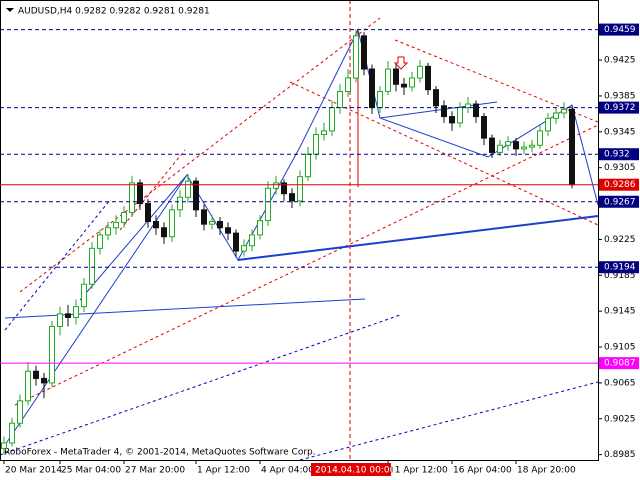 This screenshot has height=480, width=640. I want to click on x-tick-label: 20 Mar 2014, so click(33, 471).